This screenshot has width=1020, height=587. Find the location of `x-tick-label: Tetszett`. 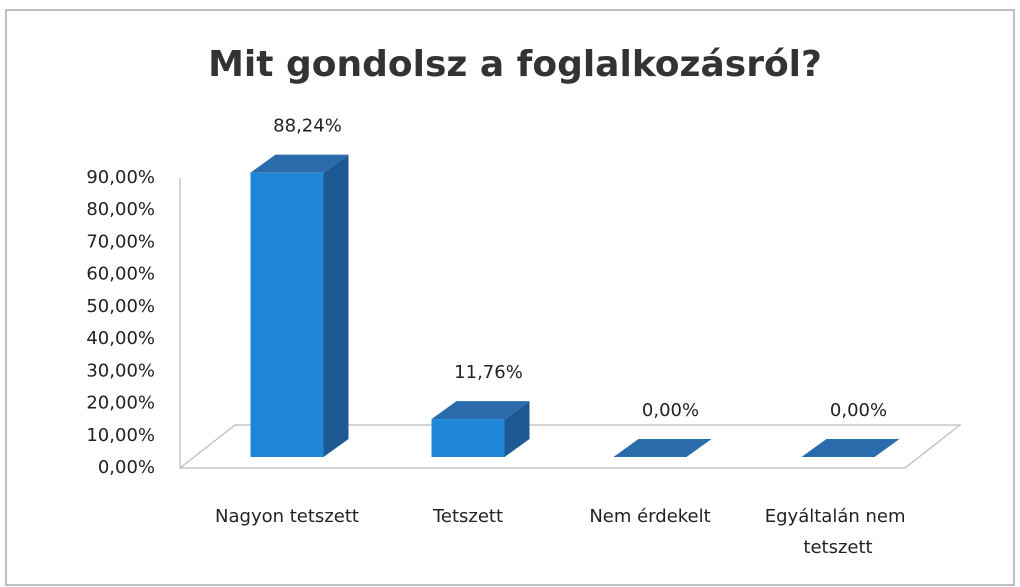

x-tick-label: Tetszett is located at coordinates (467, 516).